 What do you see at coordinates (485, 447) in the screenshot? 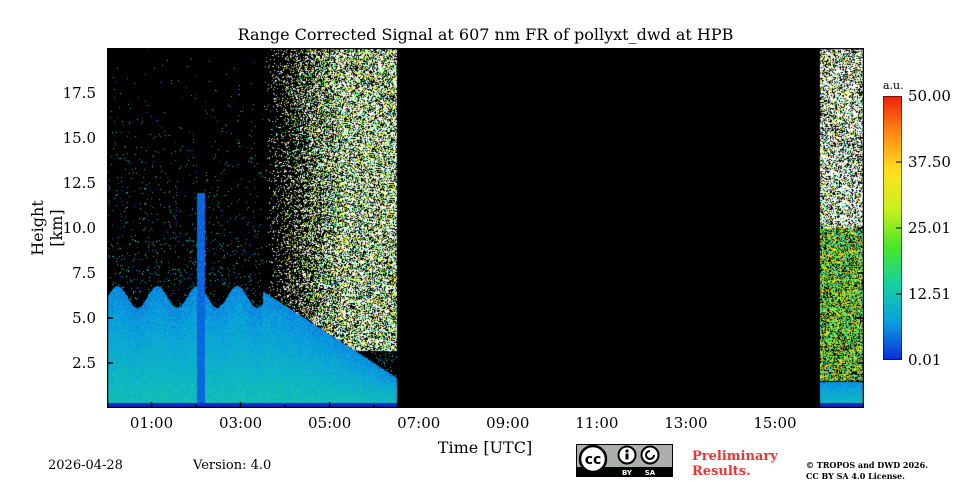
I see `x-axis-label: Time [UTC]` at bounding box center [485, 447].